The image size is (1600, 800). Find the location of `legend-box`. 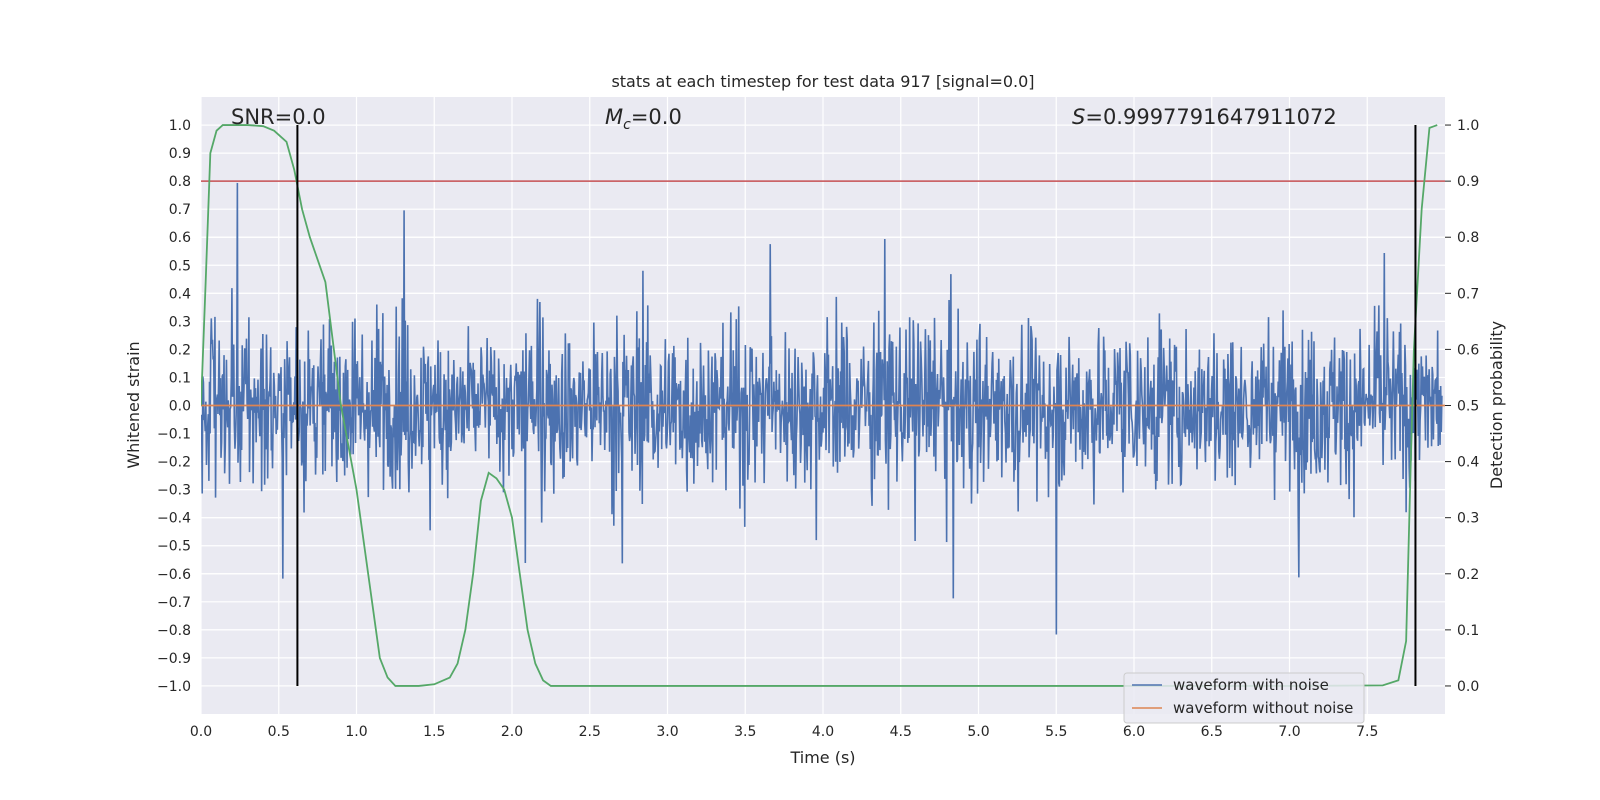

legend-box is located at coordinates (1244, 698).